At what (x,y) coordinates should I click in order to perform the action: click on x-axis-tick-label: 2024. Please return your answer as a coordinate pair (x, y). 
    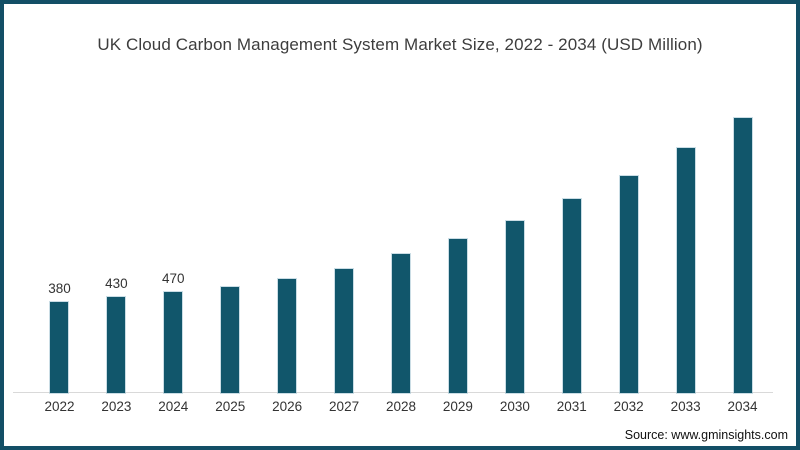
    Looking at the image, I should click on (173, 406).